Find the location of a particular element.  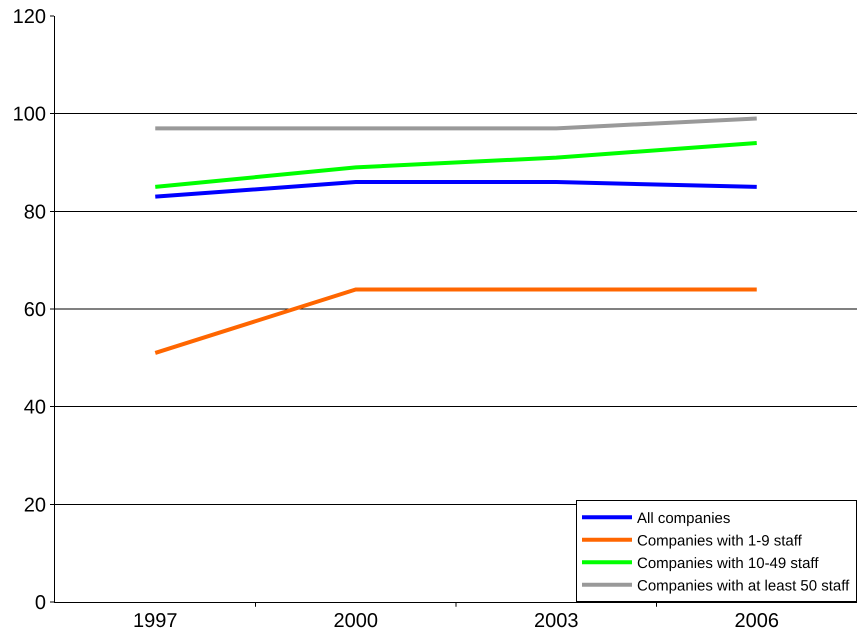

y-tick-label: 40 is located at coordinates (35, 407).